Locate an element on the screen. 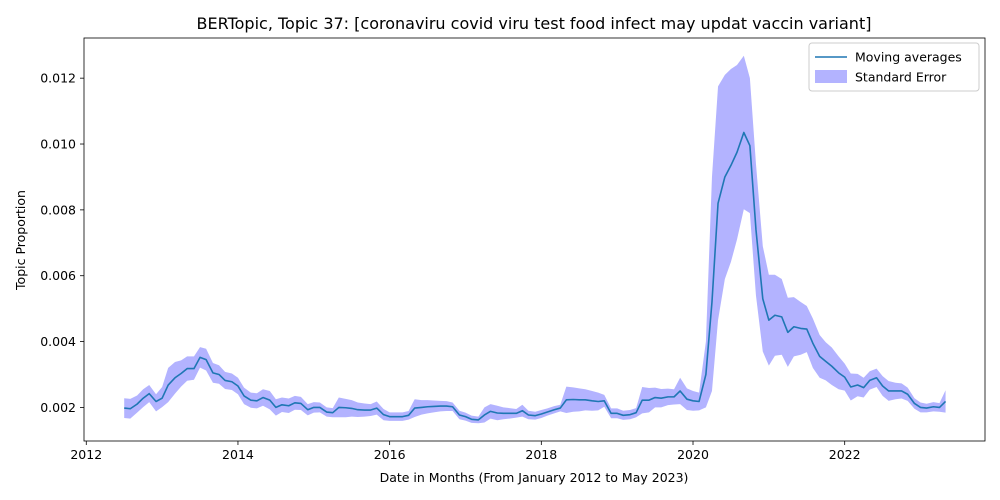 The height and width of the screenshot is (500, 1000). legend: Moving averages Standard Error is located at coordinates (894, 67).